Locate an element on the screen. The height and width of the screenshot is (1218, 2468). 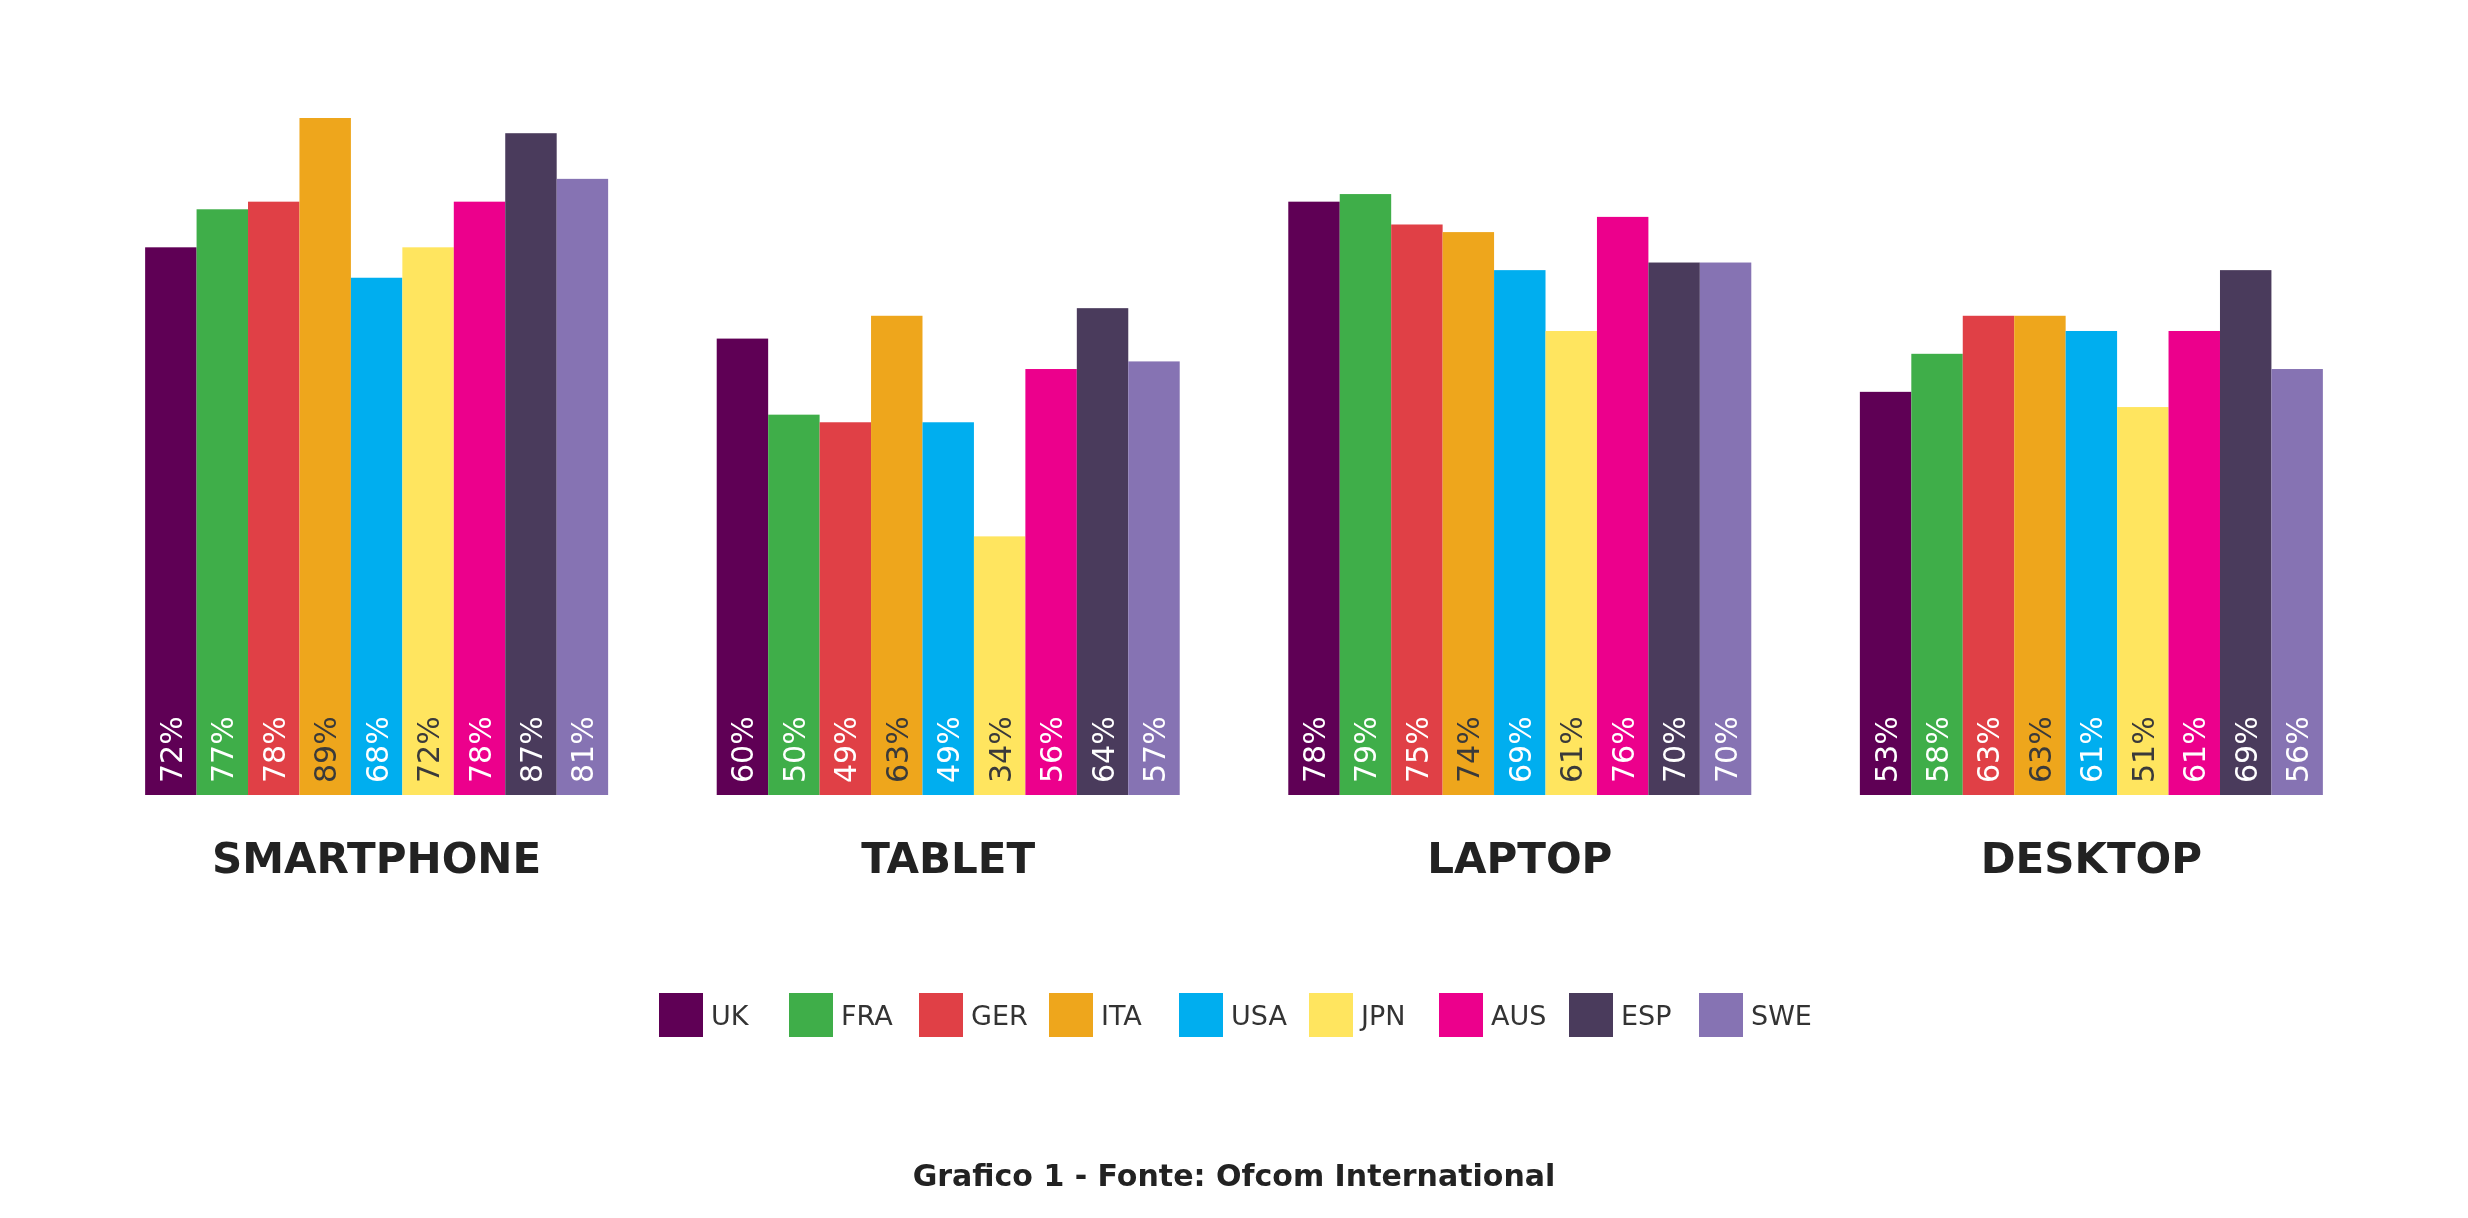
data-label: 51% is located at coordinates (2143, 749).